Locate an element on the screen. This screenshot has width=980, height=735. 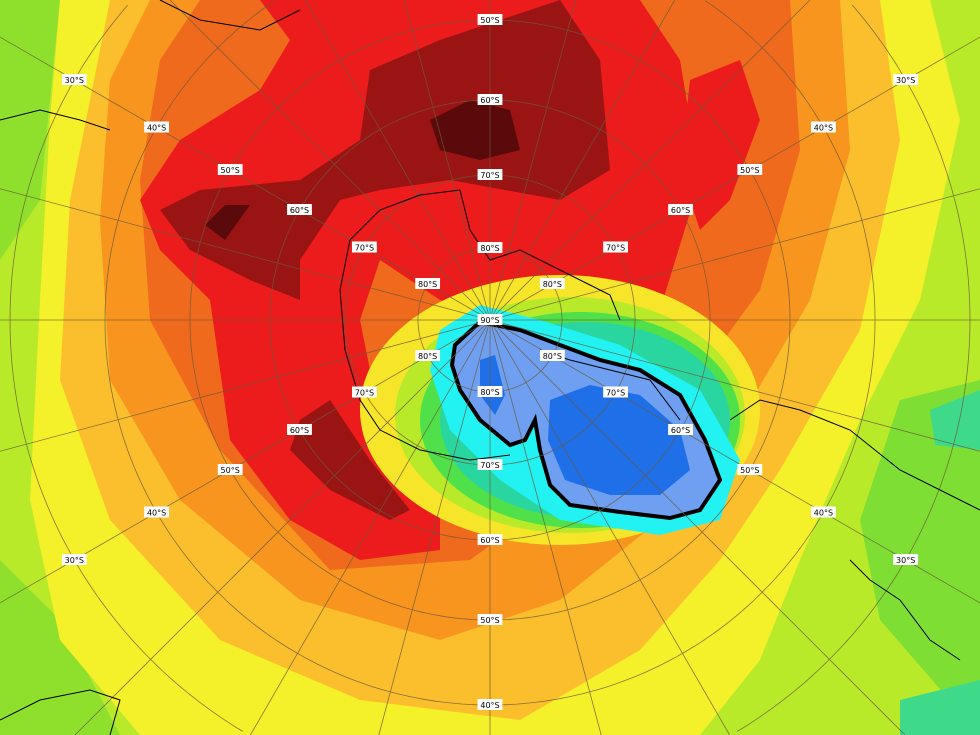
coastline-africa is located at coordinates (150, 65).